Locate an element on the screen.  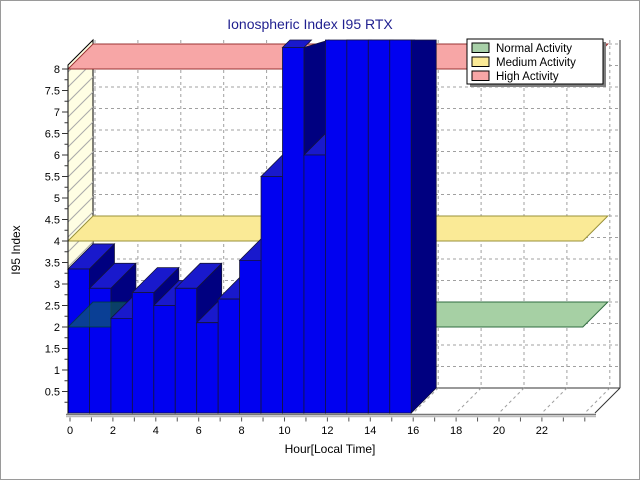
legend-item-medium: Medium Activity is located at coordinates (523, 62).